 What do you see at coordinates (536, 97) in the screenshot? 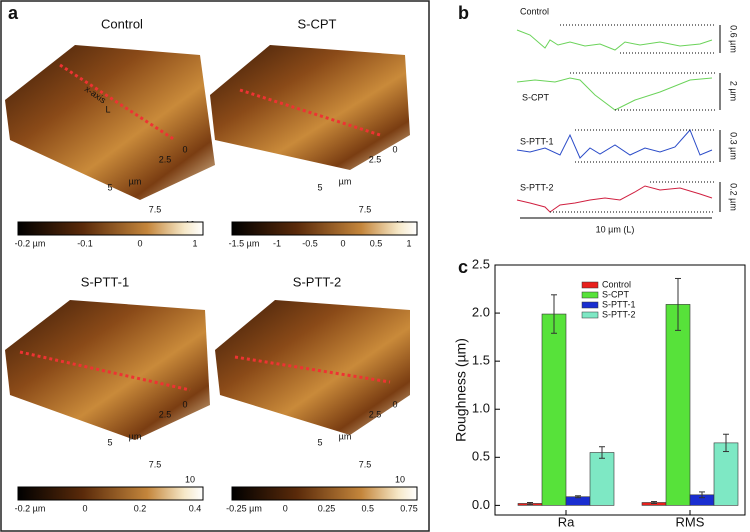
I see `profile-name: S-CPT` at bounding box center [536, 97].